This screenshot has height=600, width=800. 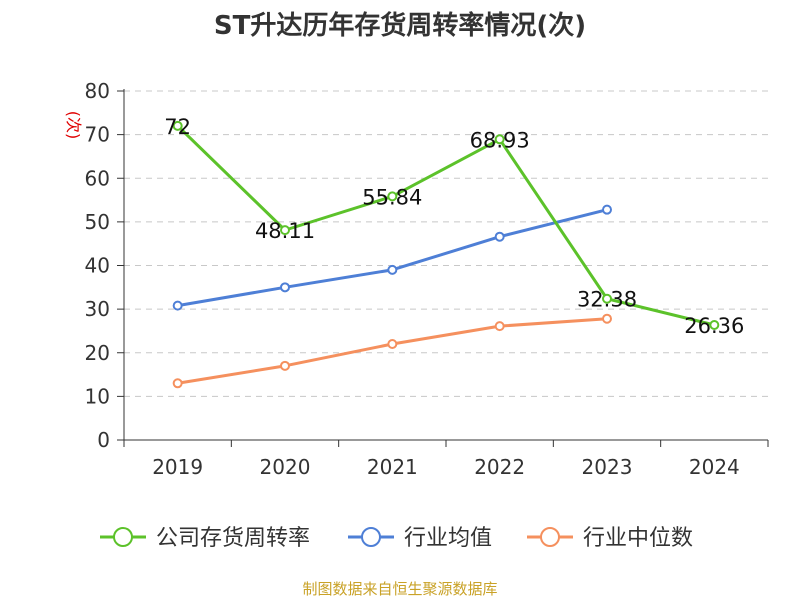 What do you see at coordinates (399, 589) in the screenshot?
I see `source-note: 制图数据来自恒生聚源数据库` at bounding box center [399, 589].